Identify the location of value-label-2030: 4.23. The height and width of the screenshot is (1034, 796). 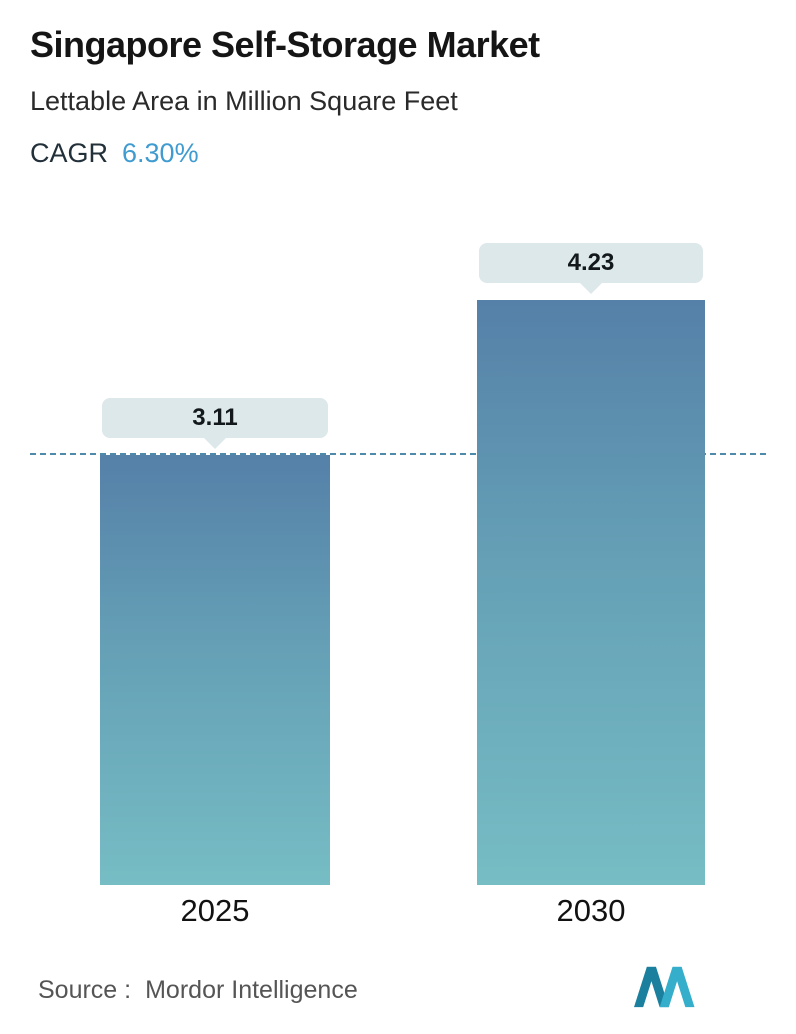
(591, 262).